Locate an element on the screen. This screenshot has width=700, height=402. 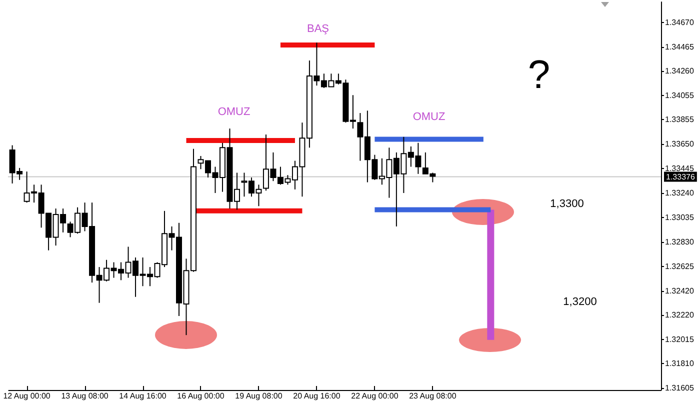
y-tick-label: 1.33035 is located at coordinates (679, 217).